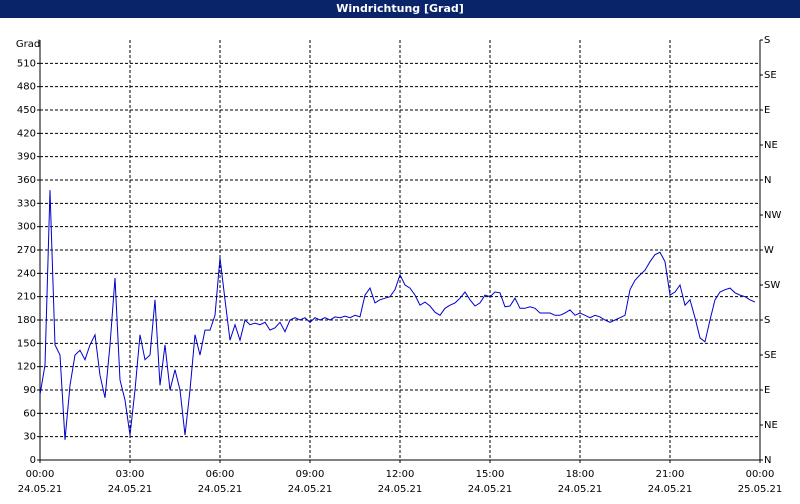  What do you see at coordinates (26, 133) in the screenshot?
I see `y-tick-label: 420` at bounding box center [26, 133].